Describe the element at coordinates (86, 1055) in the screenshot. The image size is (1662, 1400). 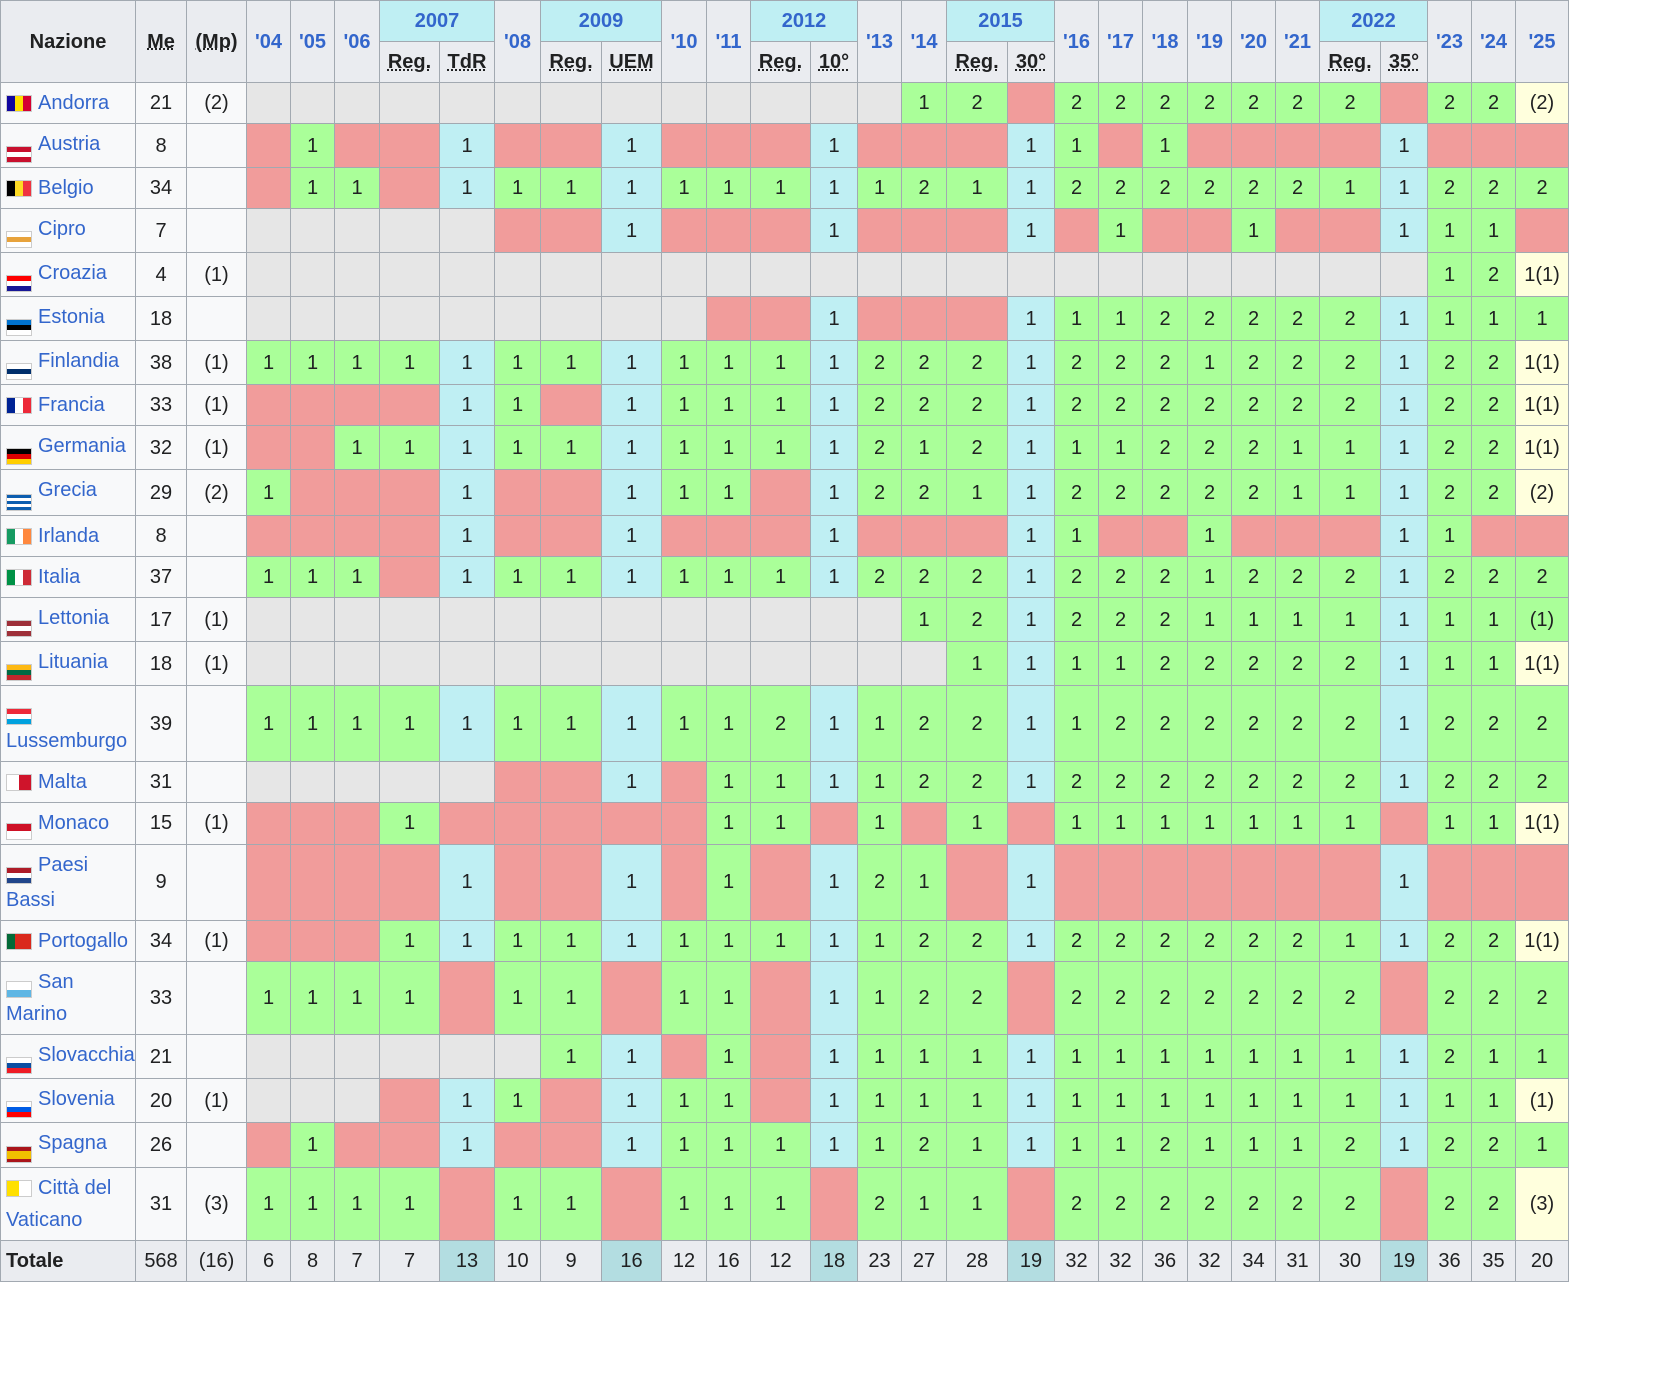
I see `country-link: Slovacchia` at that location.